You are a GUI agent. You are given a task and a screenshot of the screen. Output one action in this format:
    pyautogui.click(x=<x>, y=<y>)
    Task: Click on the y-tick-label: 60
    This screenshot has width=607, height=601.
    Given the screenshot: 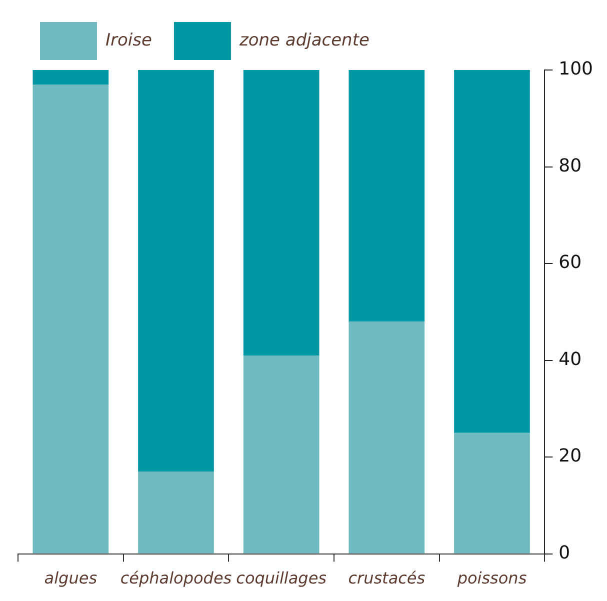 What is the action you would take?
    pyautogui.click(x=570, y=263)
    